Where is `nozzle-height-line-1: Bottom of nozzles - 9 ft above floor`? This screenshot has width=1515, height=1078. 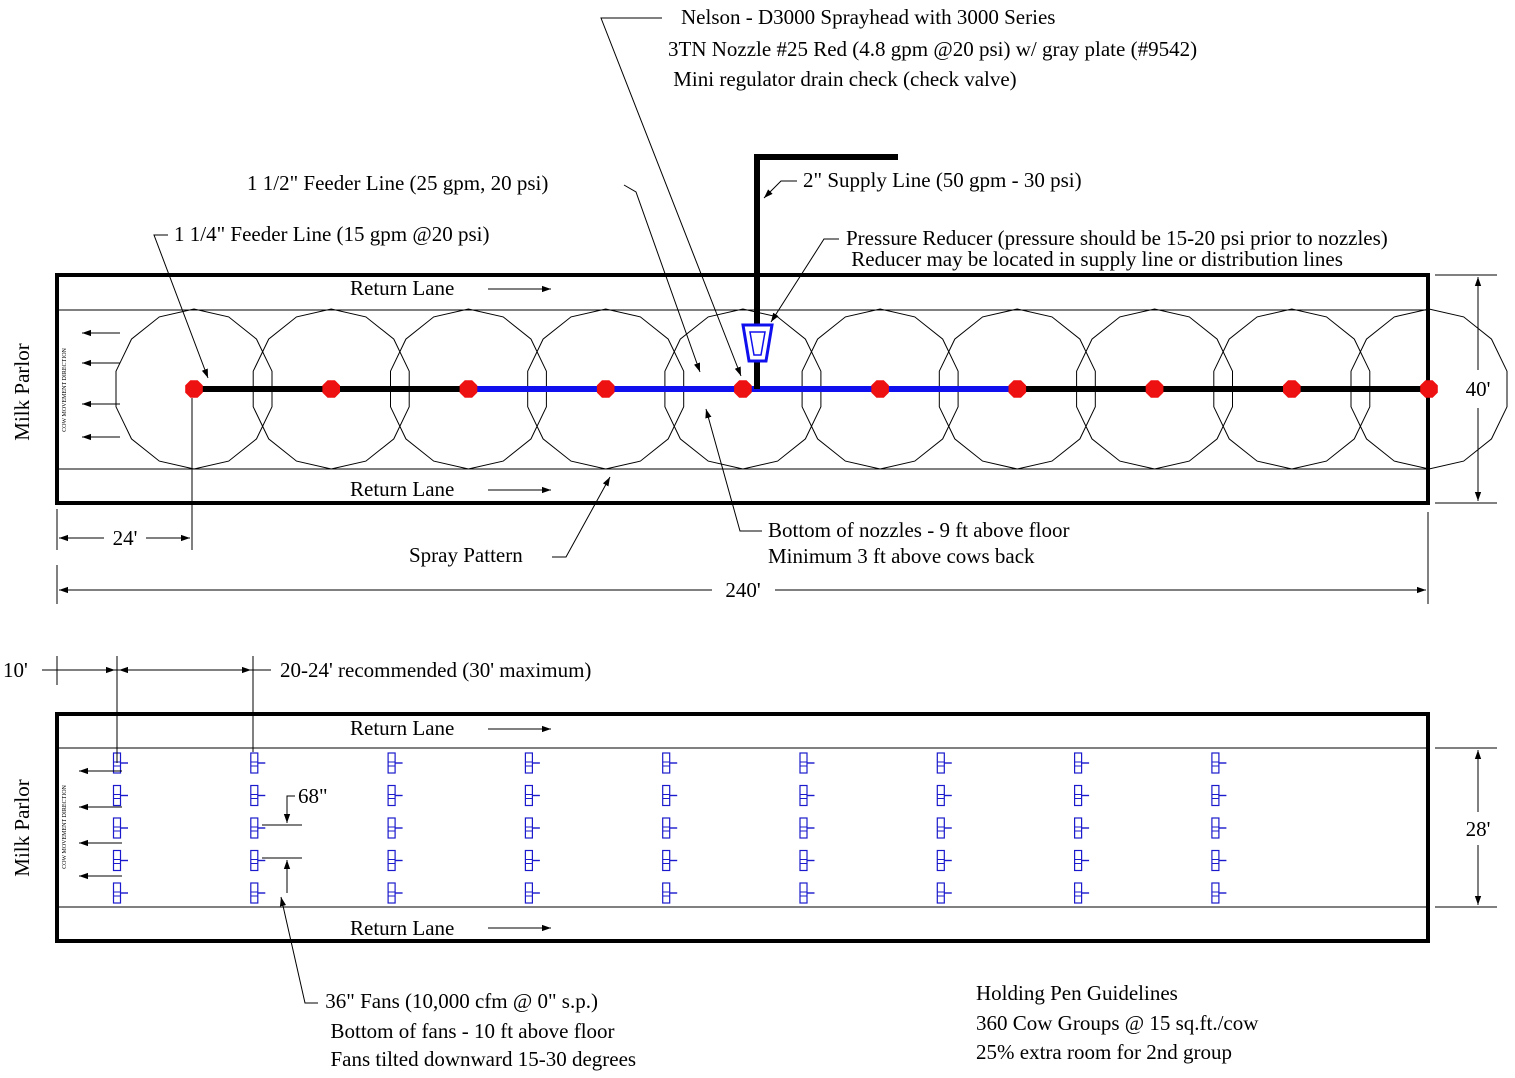 nozzle-height-line-1: Bottom of nozzles - 9 ft above floor is located at coordinates (919, 530).